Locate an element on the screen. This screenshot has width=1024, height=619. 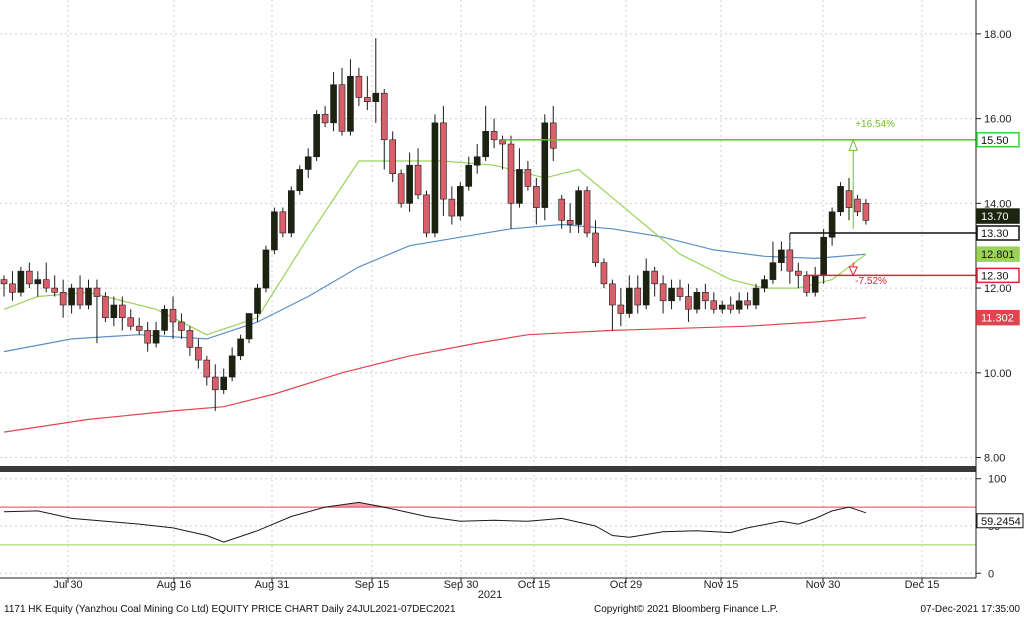
level-tag-text: 12.30 is located at coordinates (995, 276).